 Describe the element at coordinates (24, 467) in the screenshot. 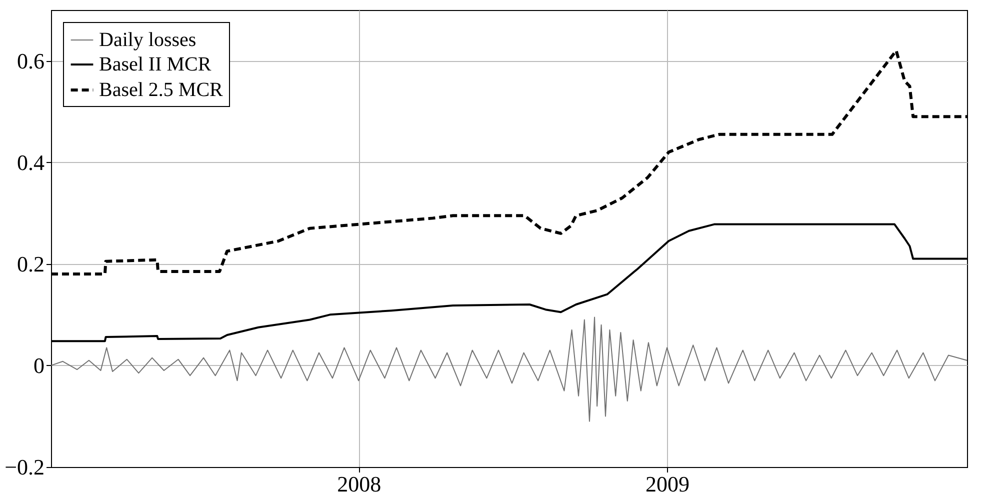

I see `y-tick-label: −0.2` at that location.